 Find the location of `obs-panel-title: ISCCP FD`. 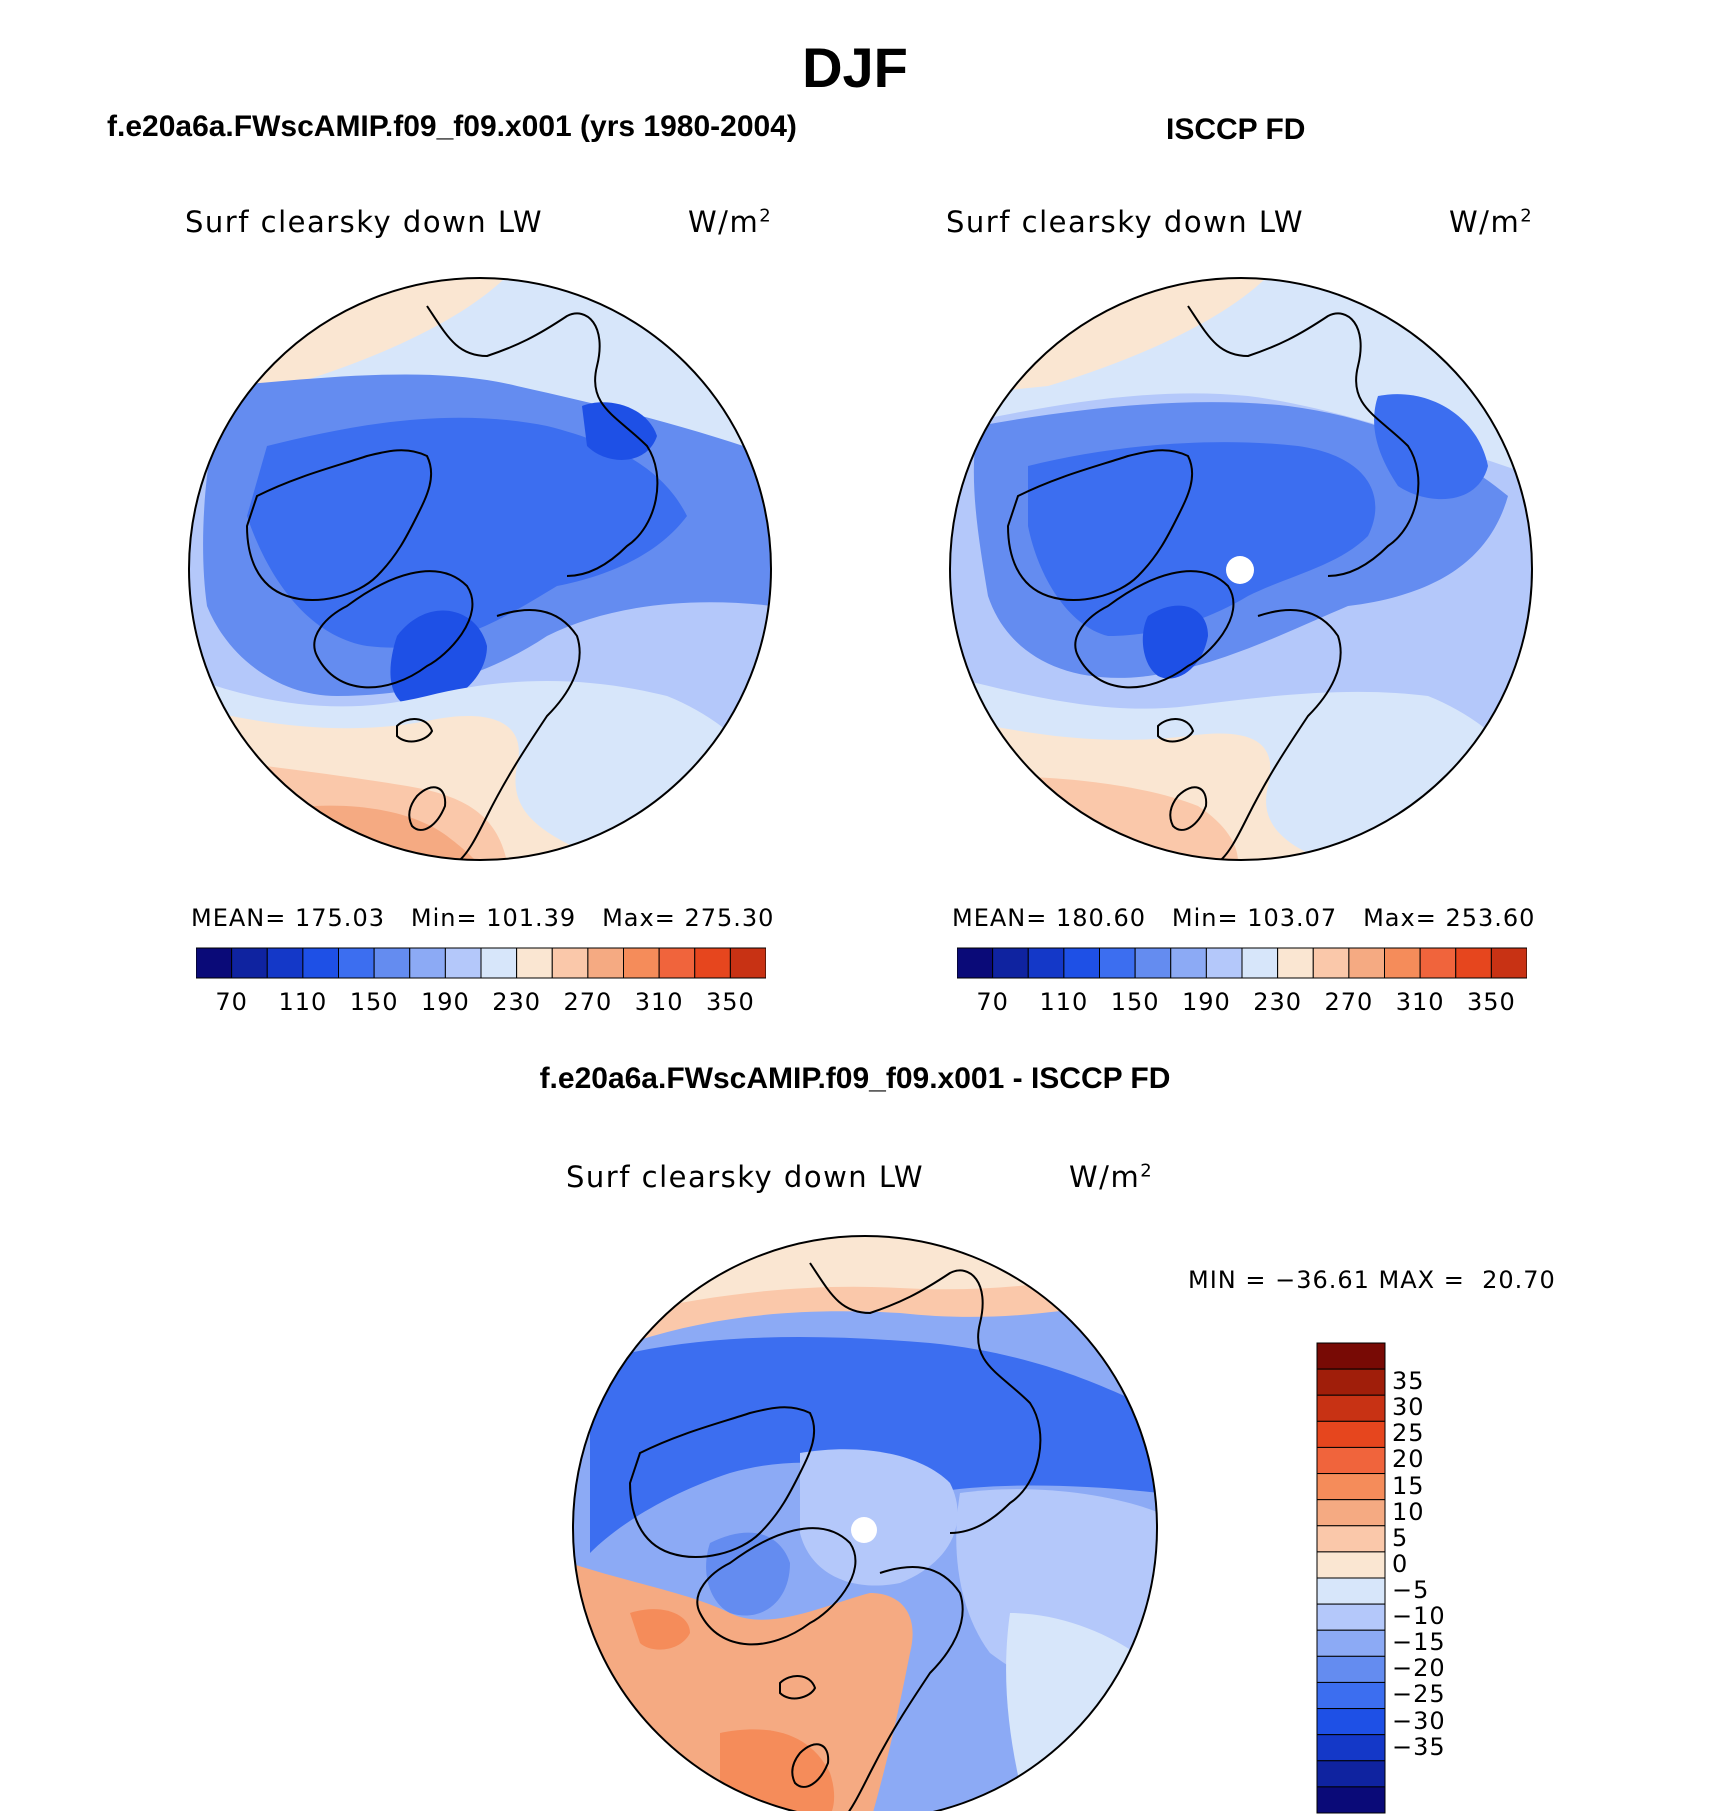

obs-panel-title: ISCCP FD is located at coordinates (1236, 129).